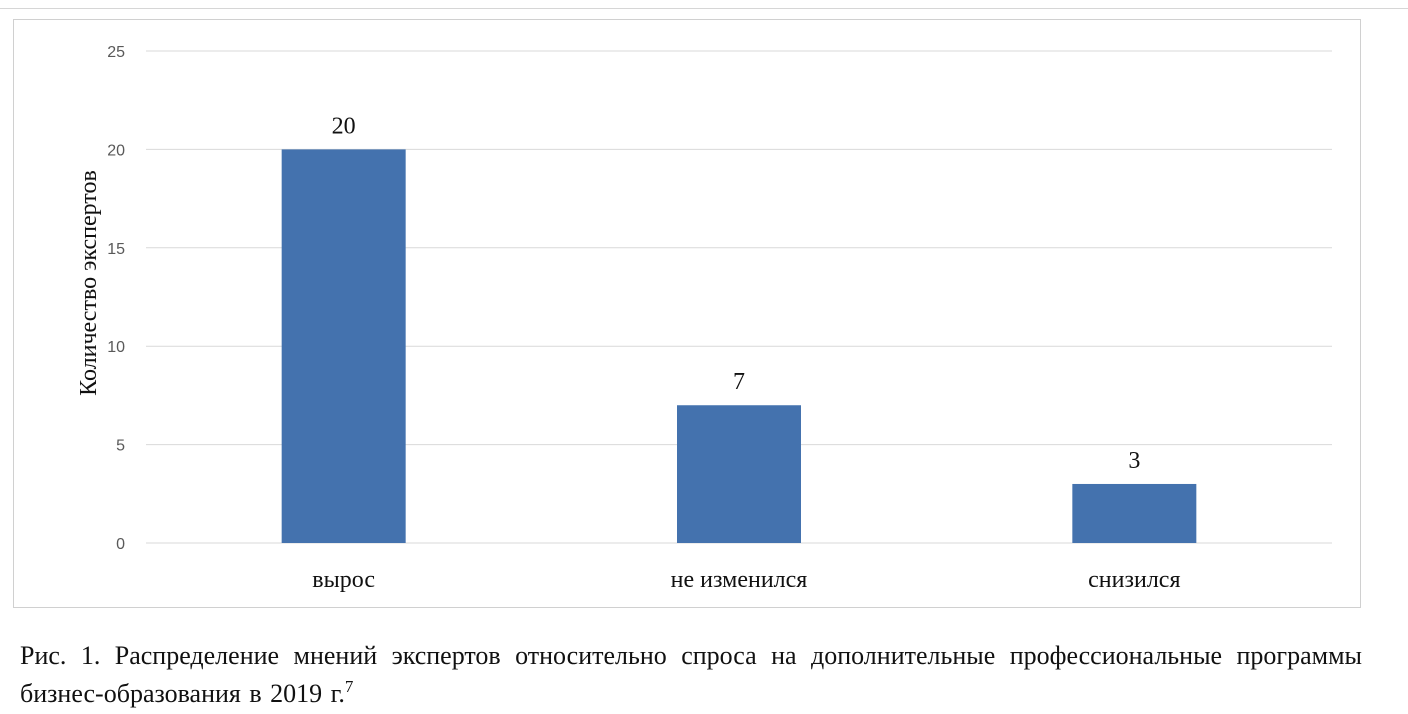 The height and width of the screenshot is (714, 1408). What do you see at coordinates (349, 686) in the screenshot?
I see `footnote-marker: 7` at bounding box center [349, 686].